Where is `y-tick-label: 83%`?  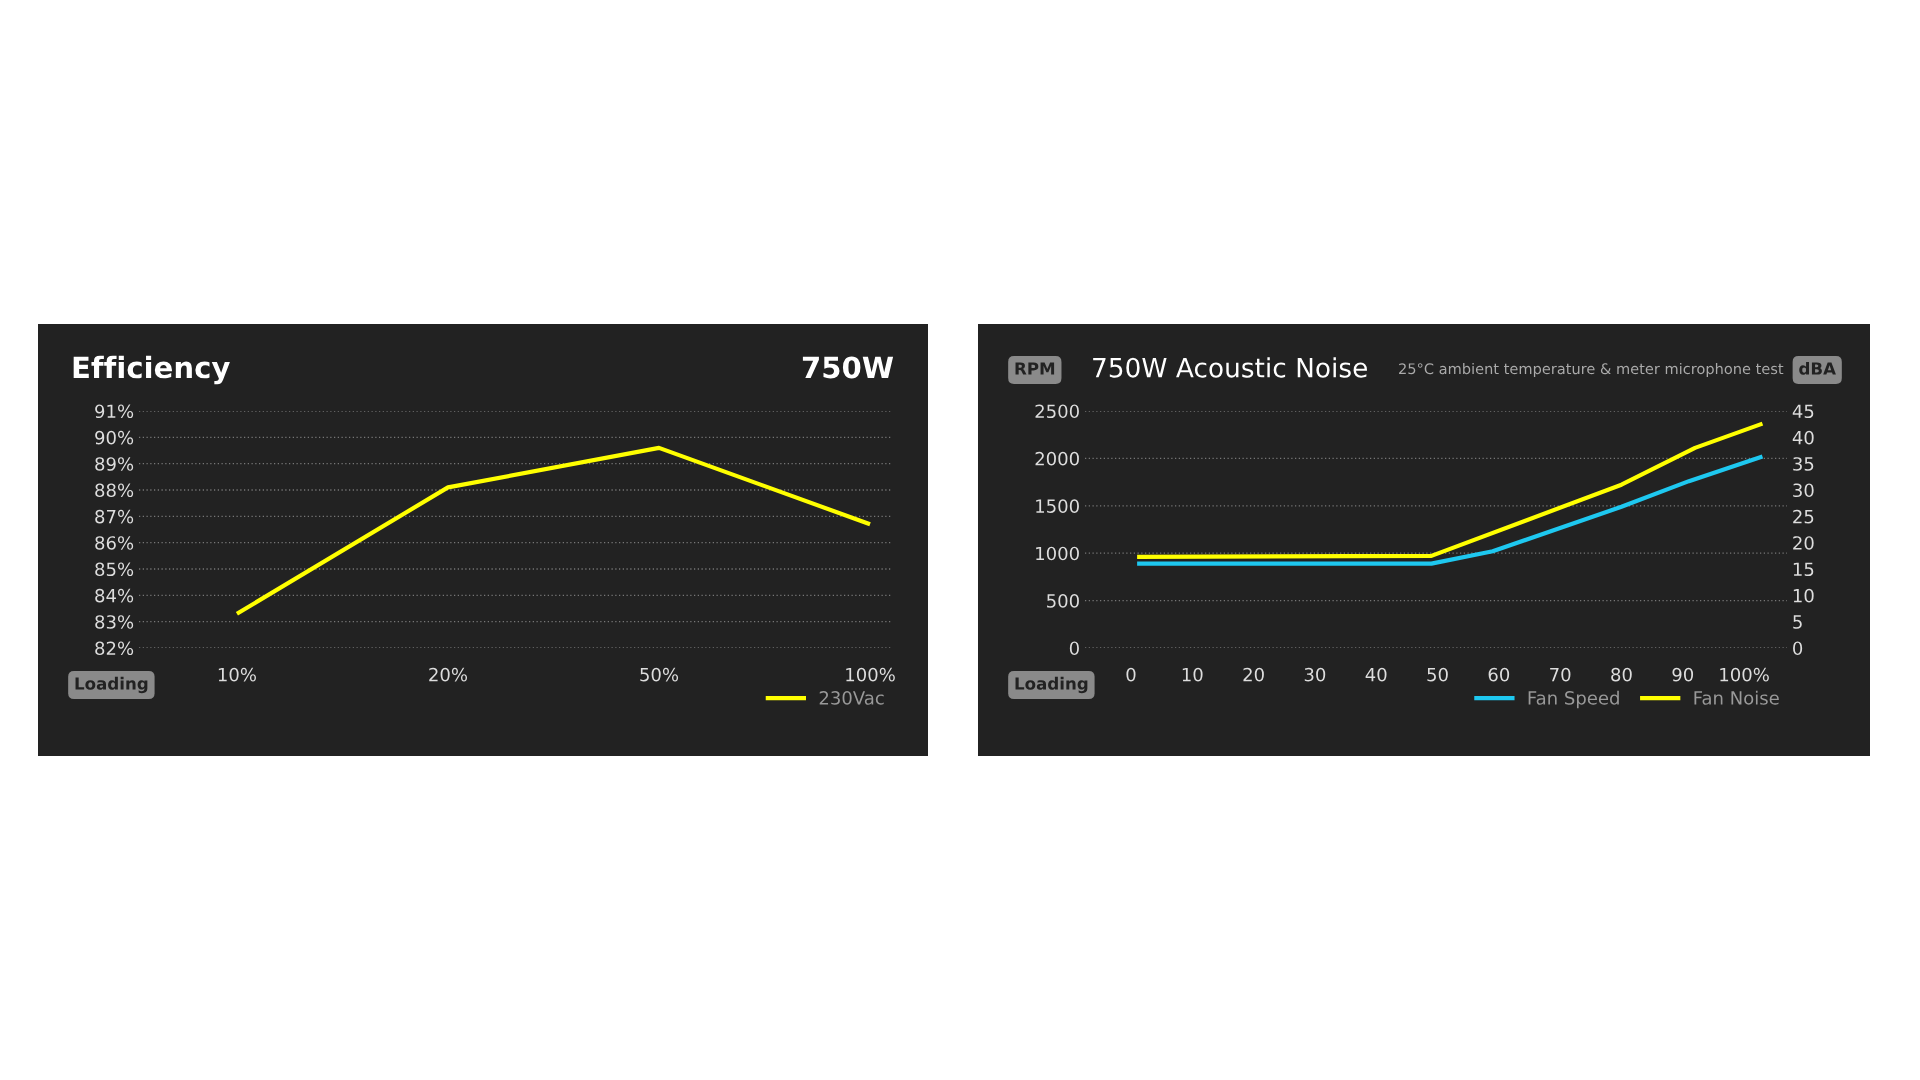
y-tick-label: 83% is located at coordinates (114, 622).